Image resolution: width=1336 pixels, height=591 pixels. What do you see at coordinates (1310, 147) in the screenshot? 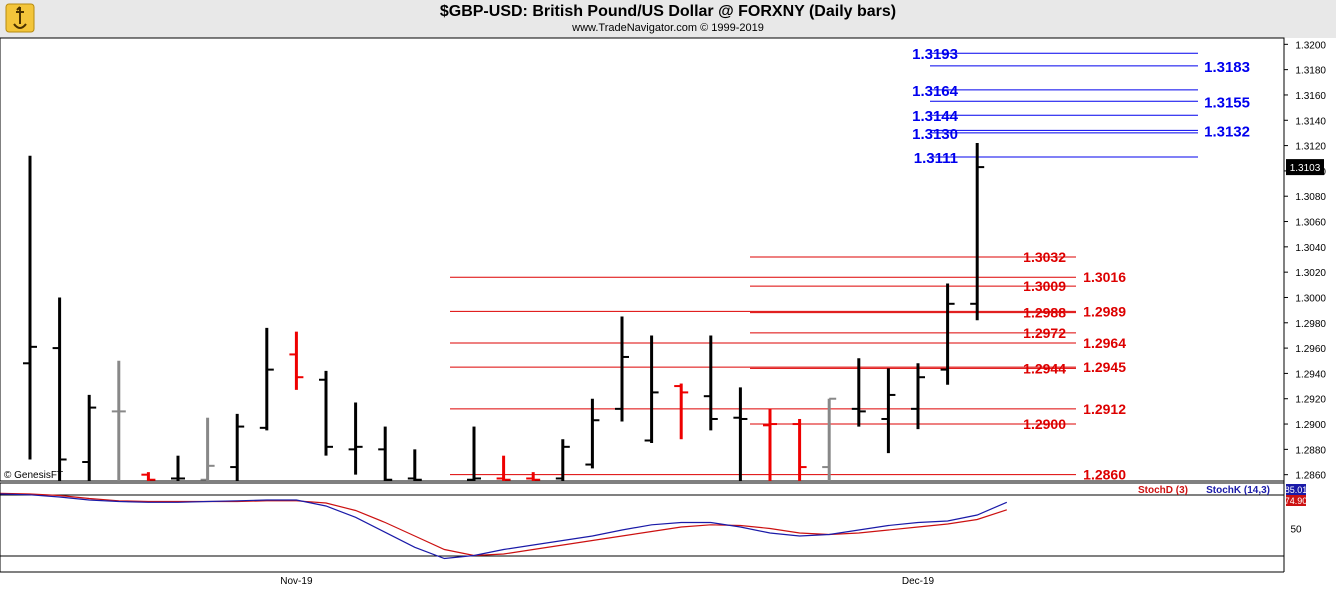
I see `price-tick-label: 1.3120` at bounding box center [1310, 147].